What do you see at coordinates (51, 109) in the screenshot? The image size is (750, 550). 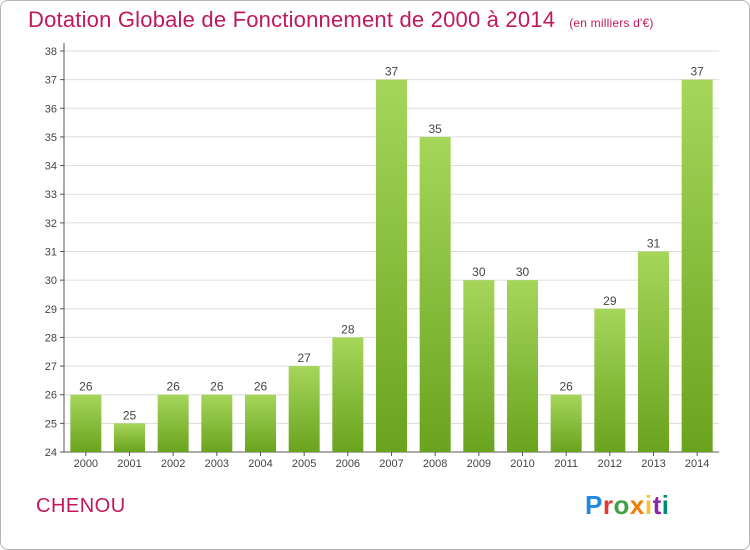 I see `y-tick-label: 36` at bounding box center [51, 109].